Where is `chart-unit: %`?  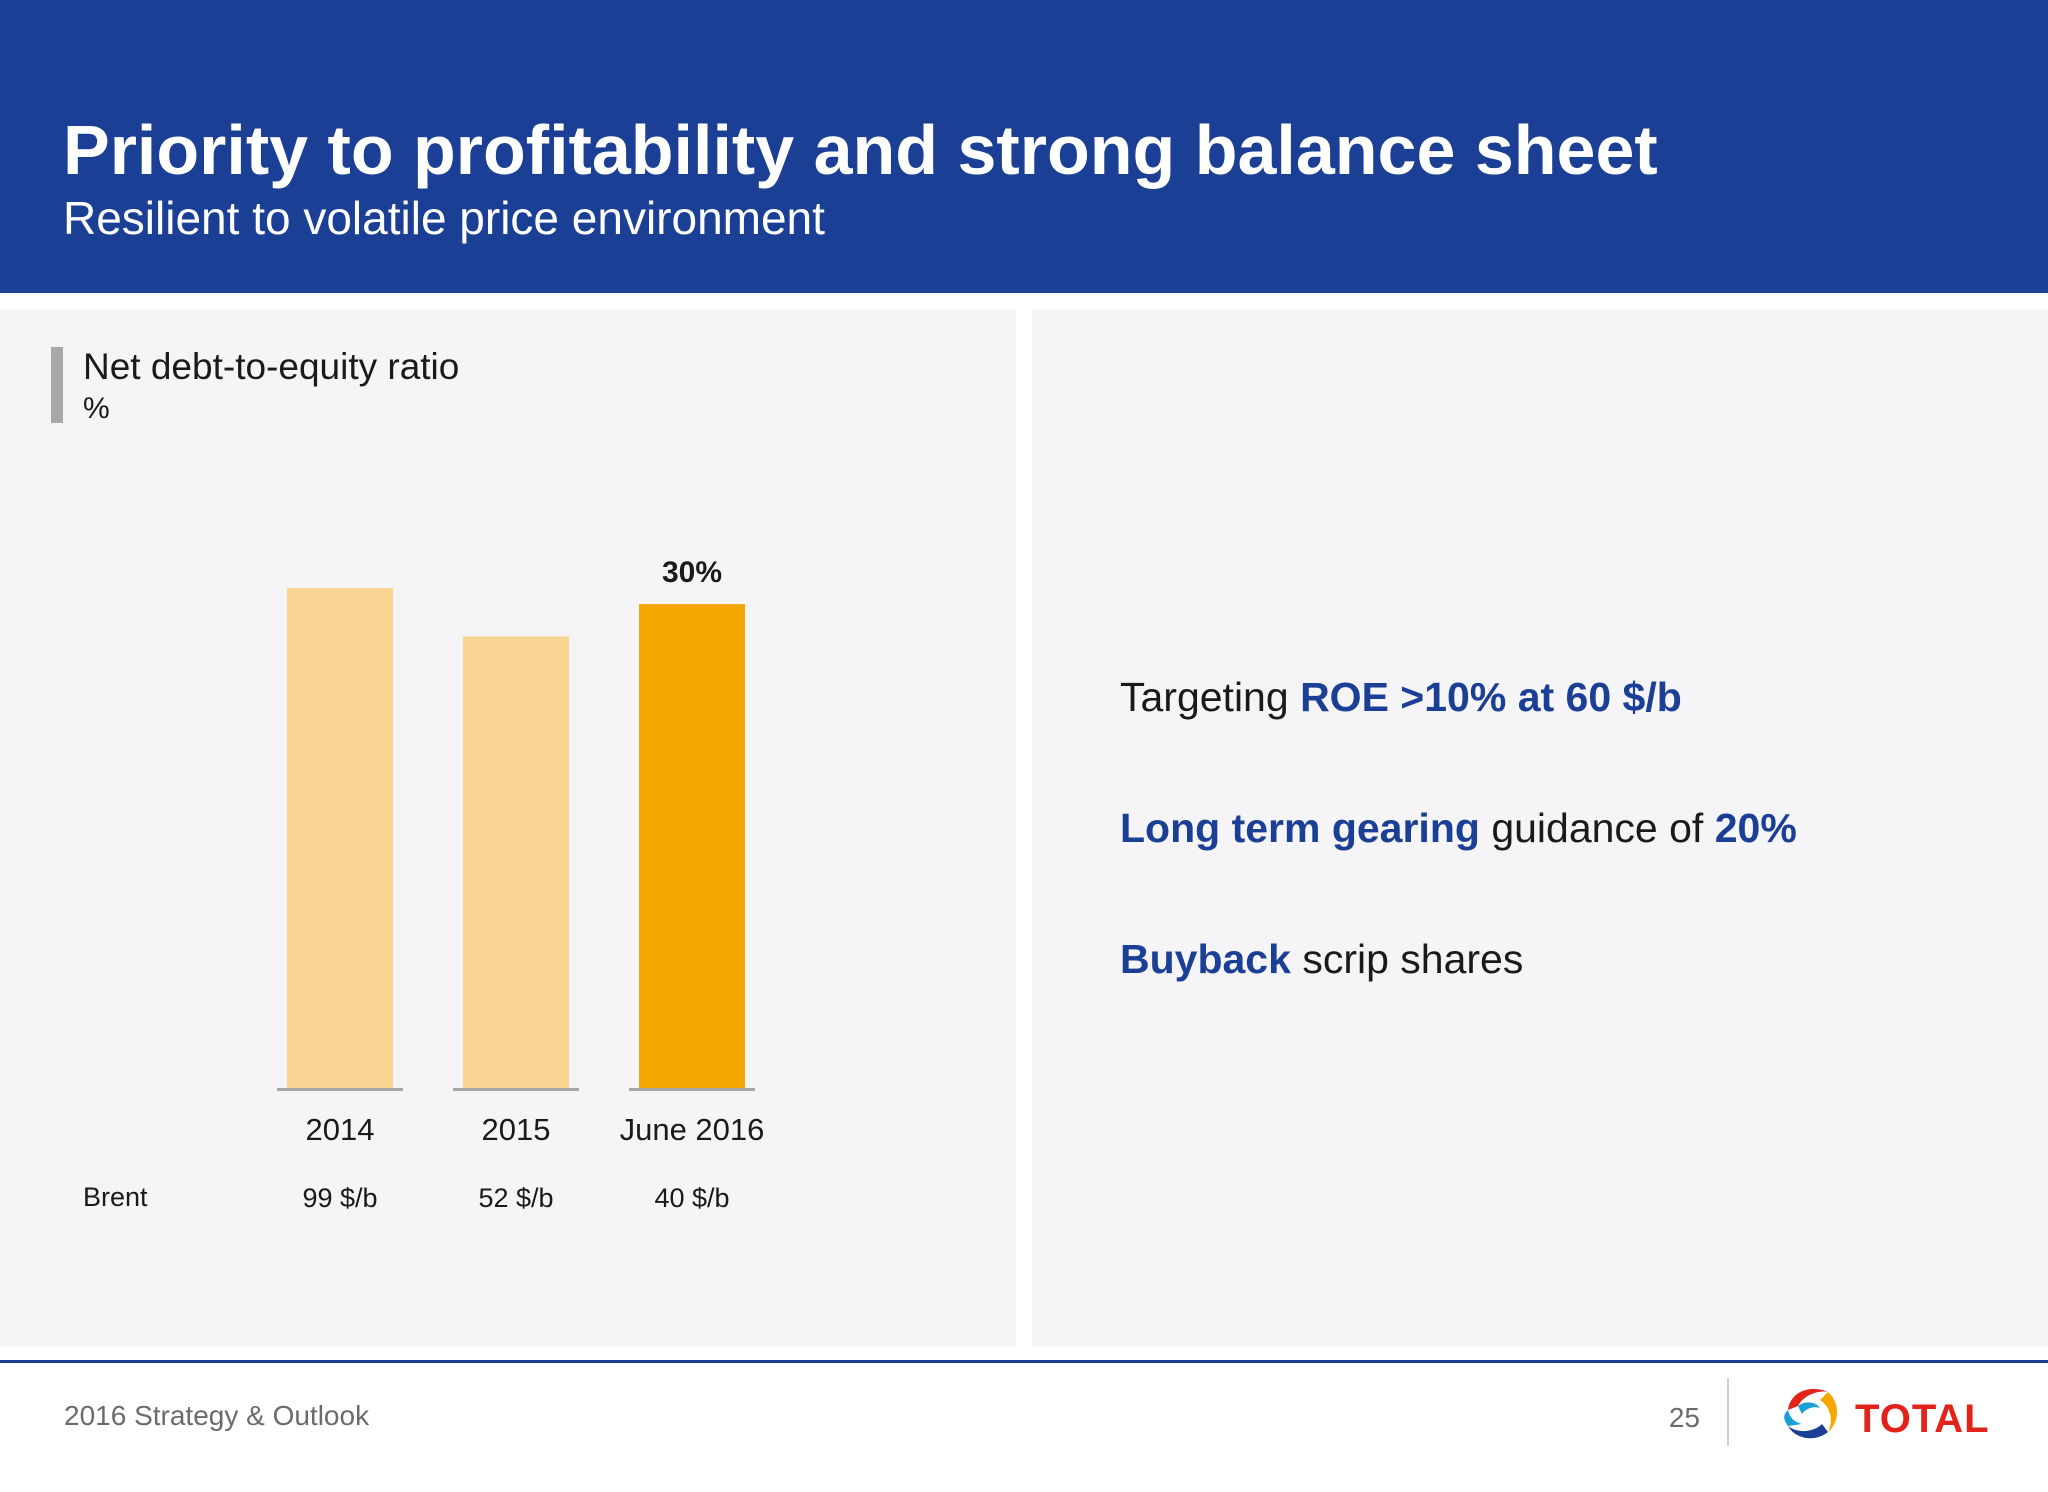 chart-unit: % is located at coordinates (96, 408).